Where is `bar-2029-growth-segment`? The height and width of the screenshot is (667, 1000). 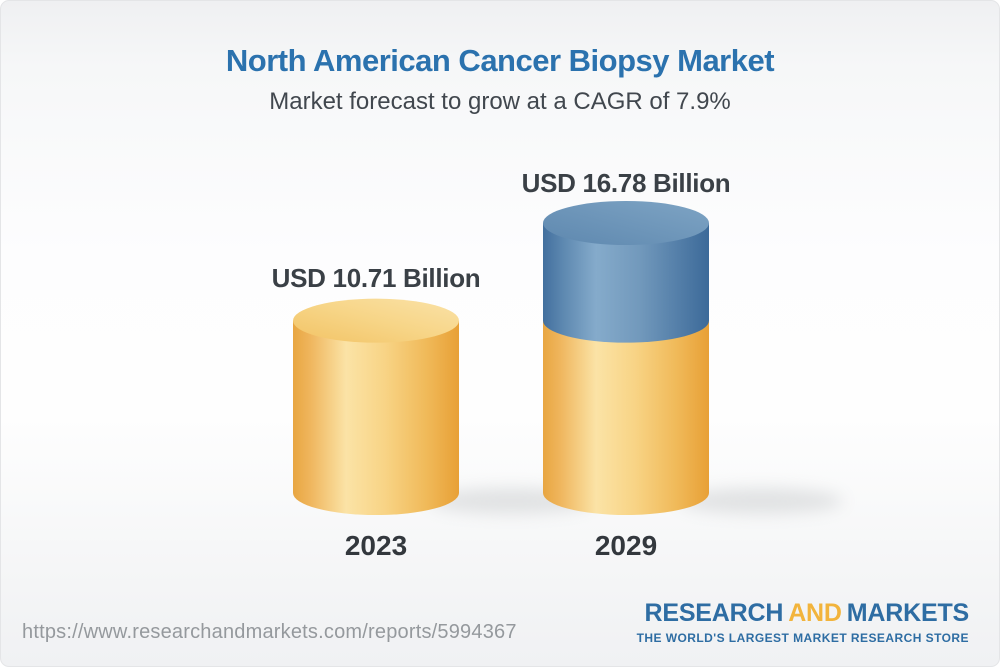
bar-2029-growth-segment is located at coordinates (626, 283).